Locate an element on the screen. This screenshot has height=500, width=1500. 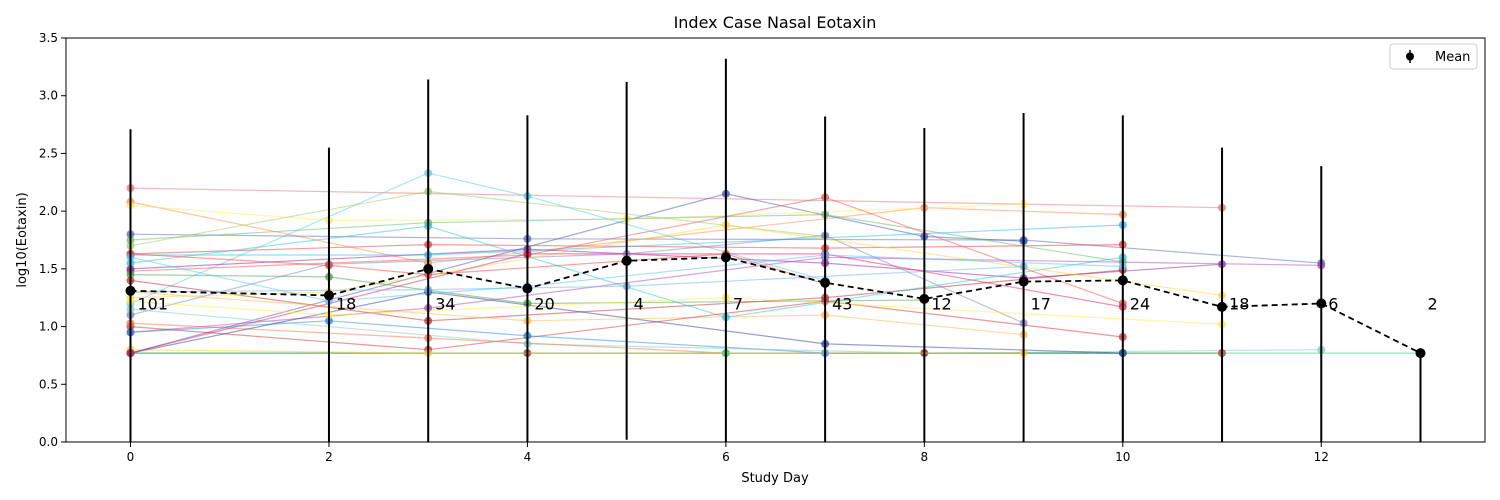
count-label-10: 18 is located at coordinates (1239, 303).